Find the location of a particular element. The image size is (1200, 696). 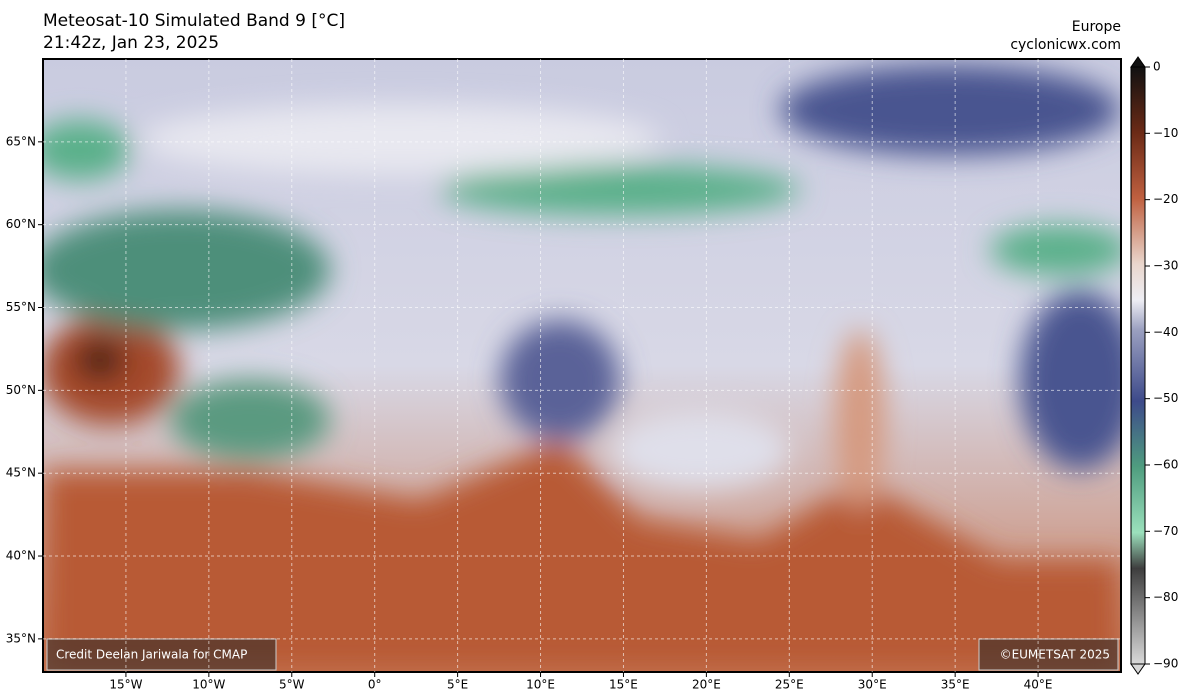

y-tick-label: 40°N is located at coordinates (21, 556).